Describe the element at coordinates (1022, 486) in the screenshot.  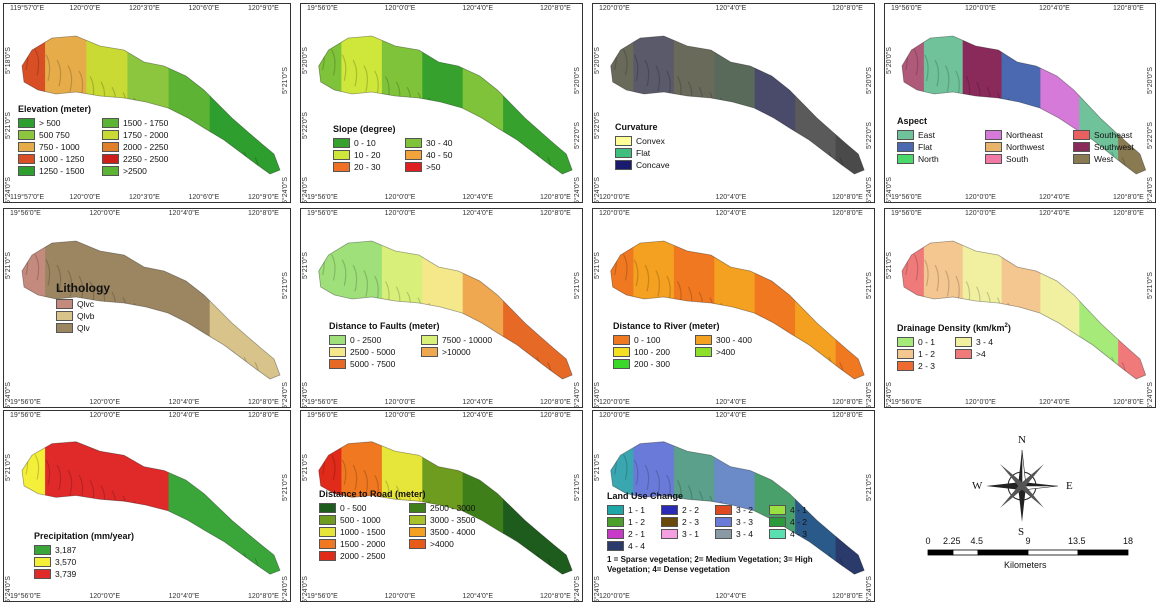
I see `north-arrow-compass: N S E W` at that location.